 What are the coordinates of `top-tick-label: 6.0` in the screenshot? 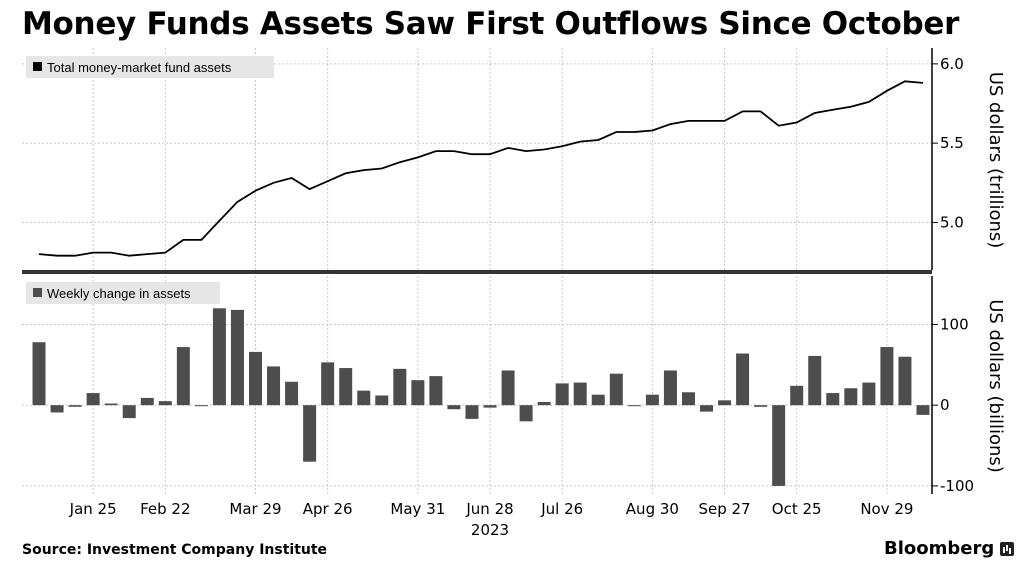 It's located at (952, 64).